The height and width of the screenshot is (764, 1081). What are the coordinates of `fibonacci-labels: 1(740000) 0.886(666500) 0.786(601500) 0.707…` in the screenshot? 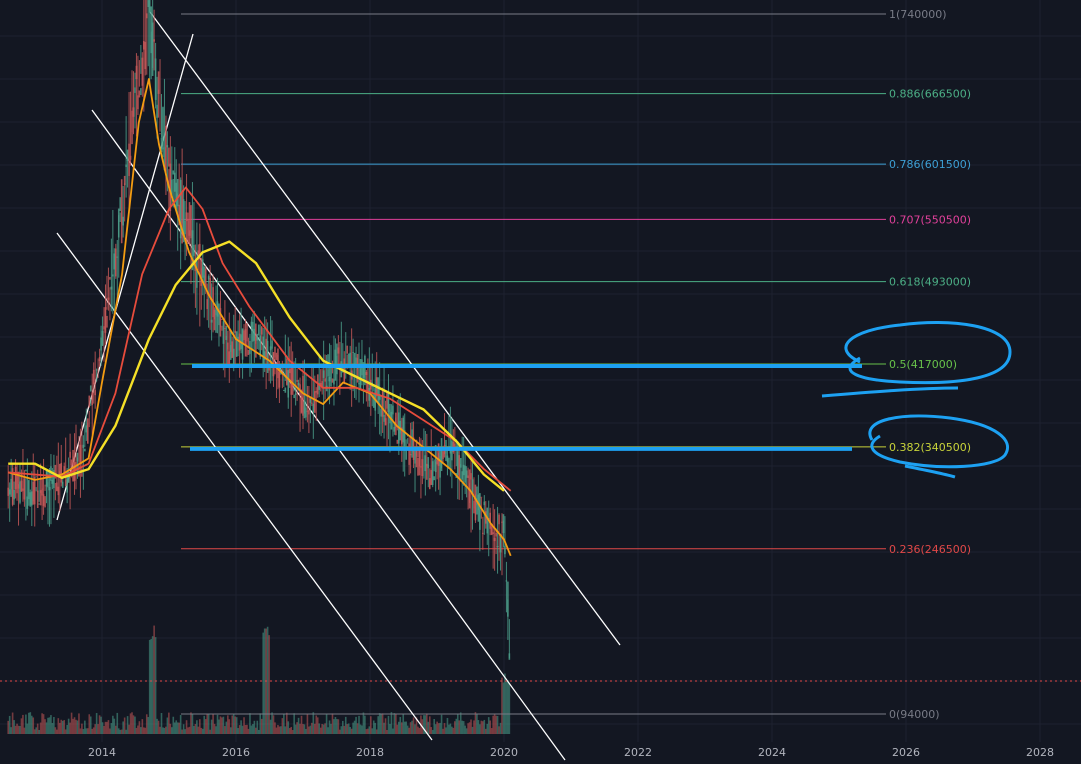 It's located at (930, 364).